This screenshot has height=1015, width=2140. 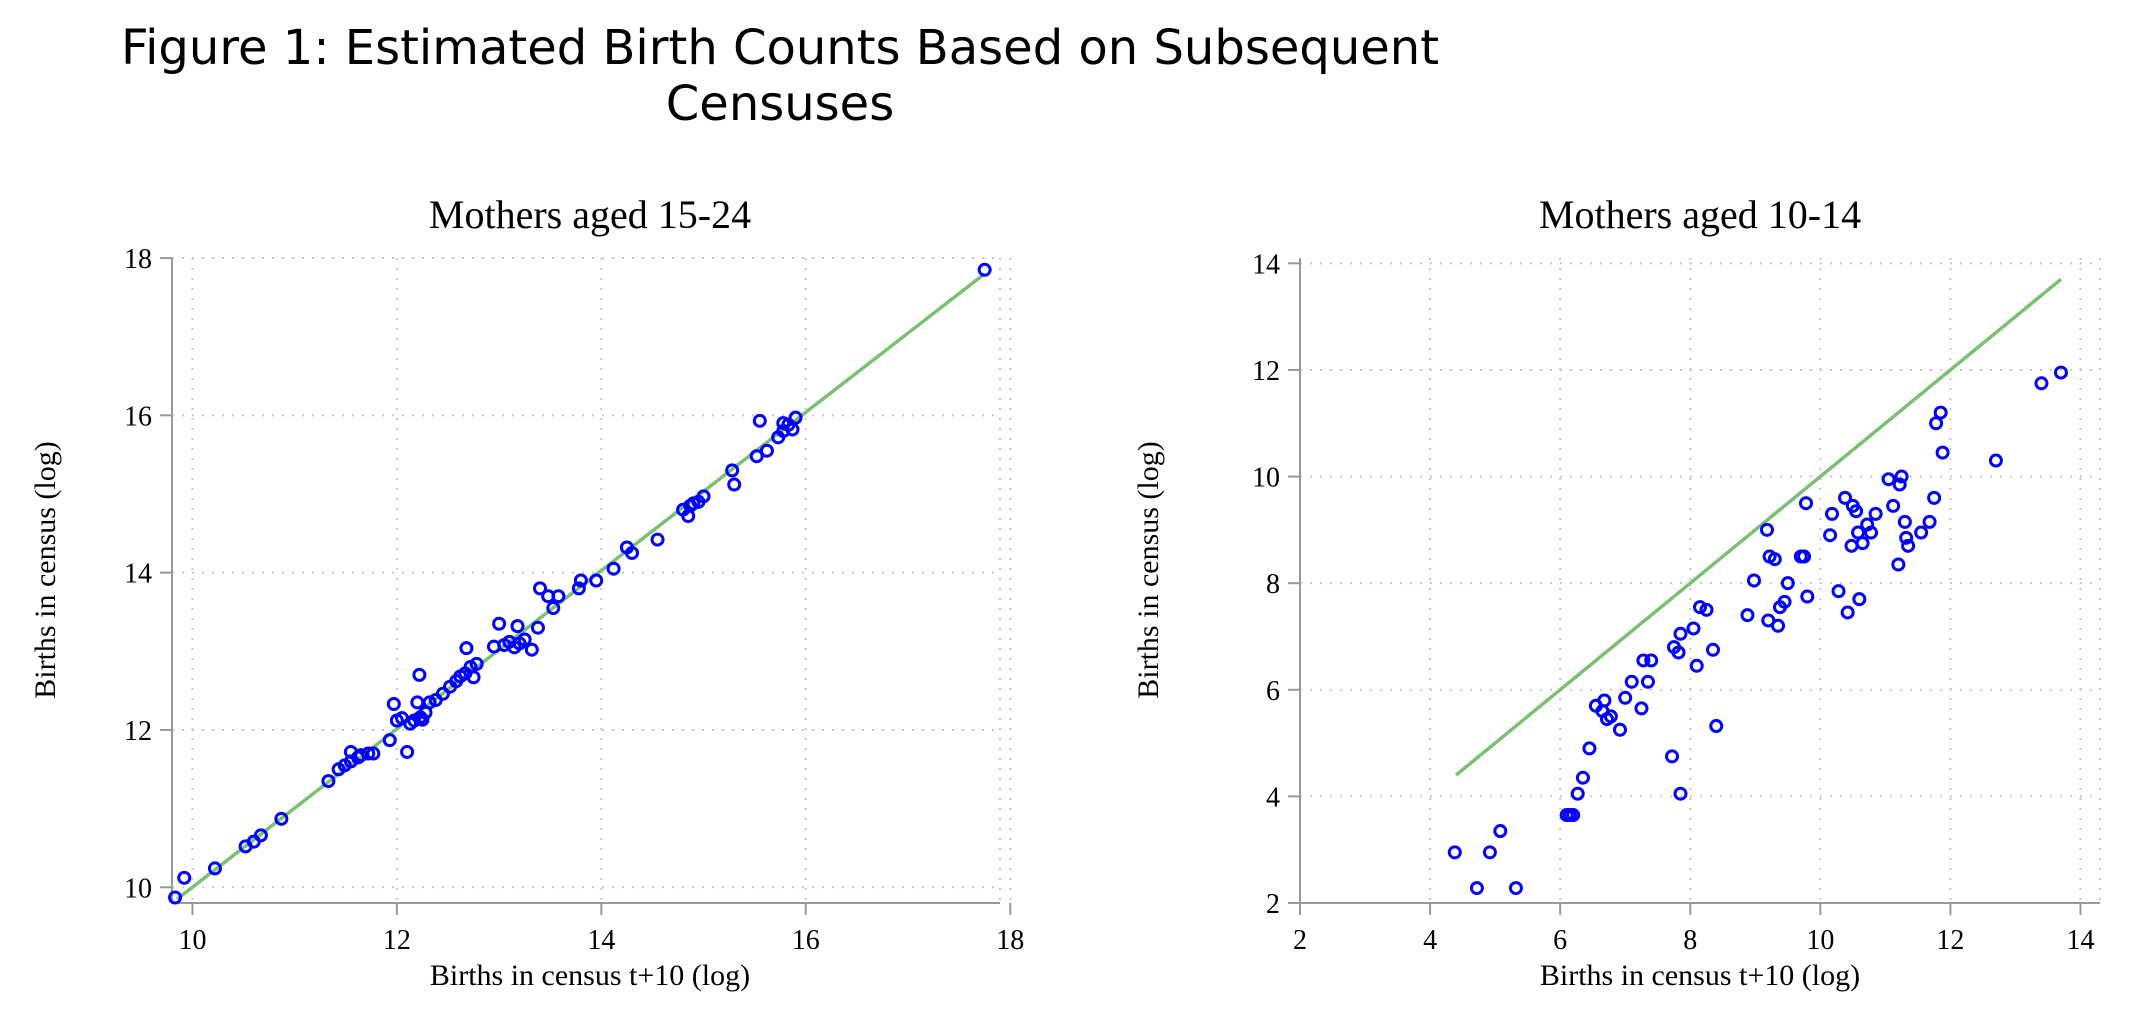 What do you see at coordinates (192, 940) in the screenshot?
I see `x-tick-label: 10` at bounding box center [192, 940].